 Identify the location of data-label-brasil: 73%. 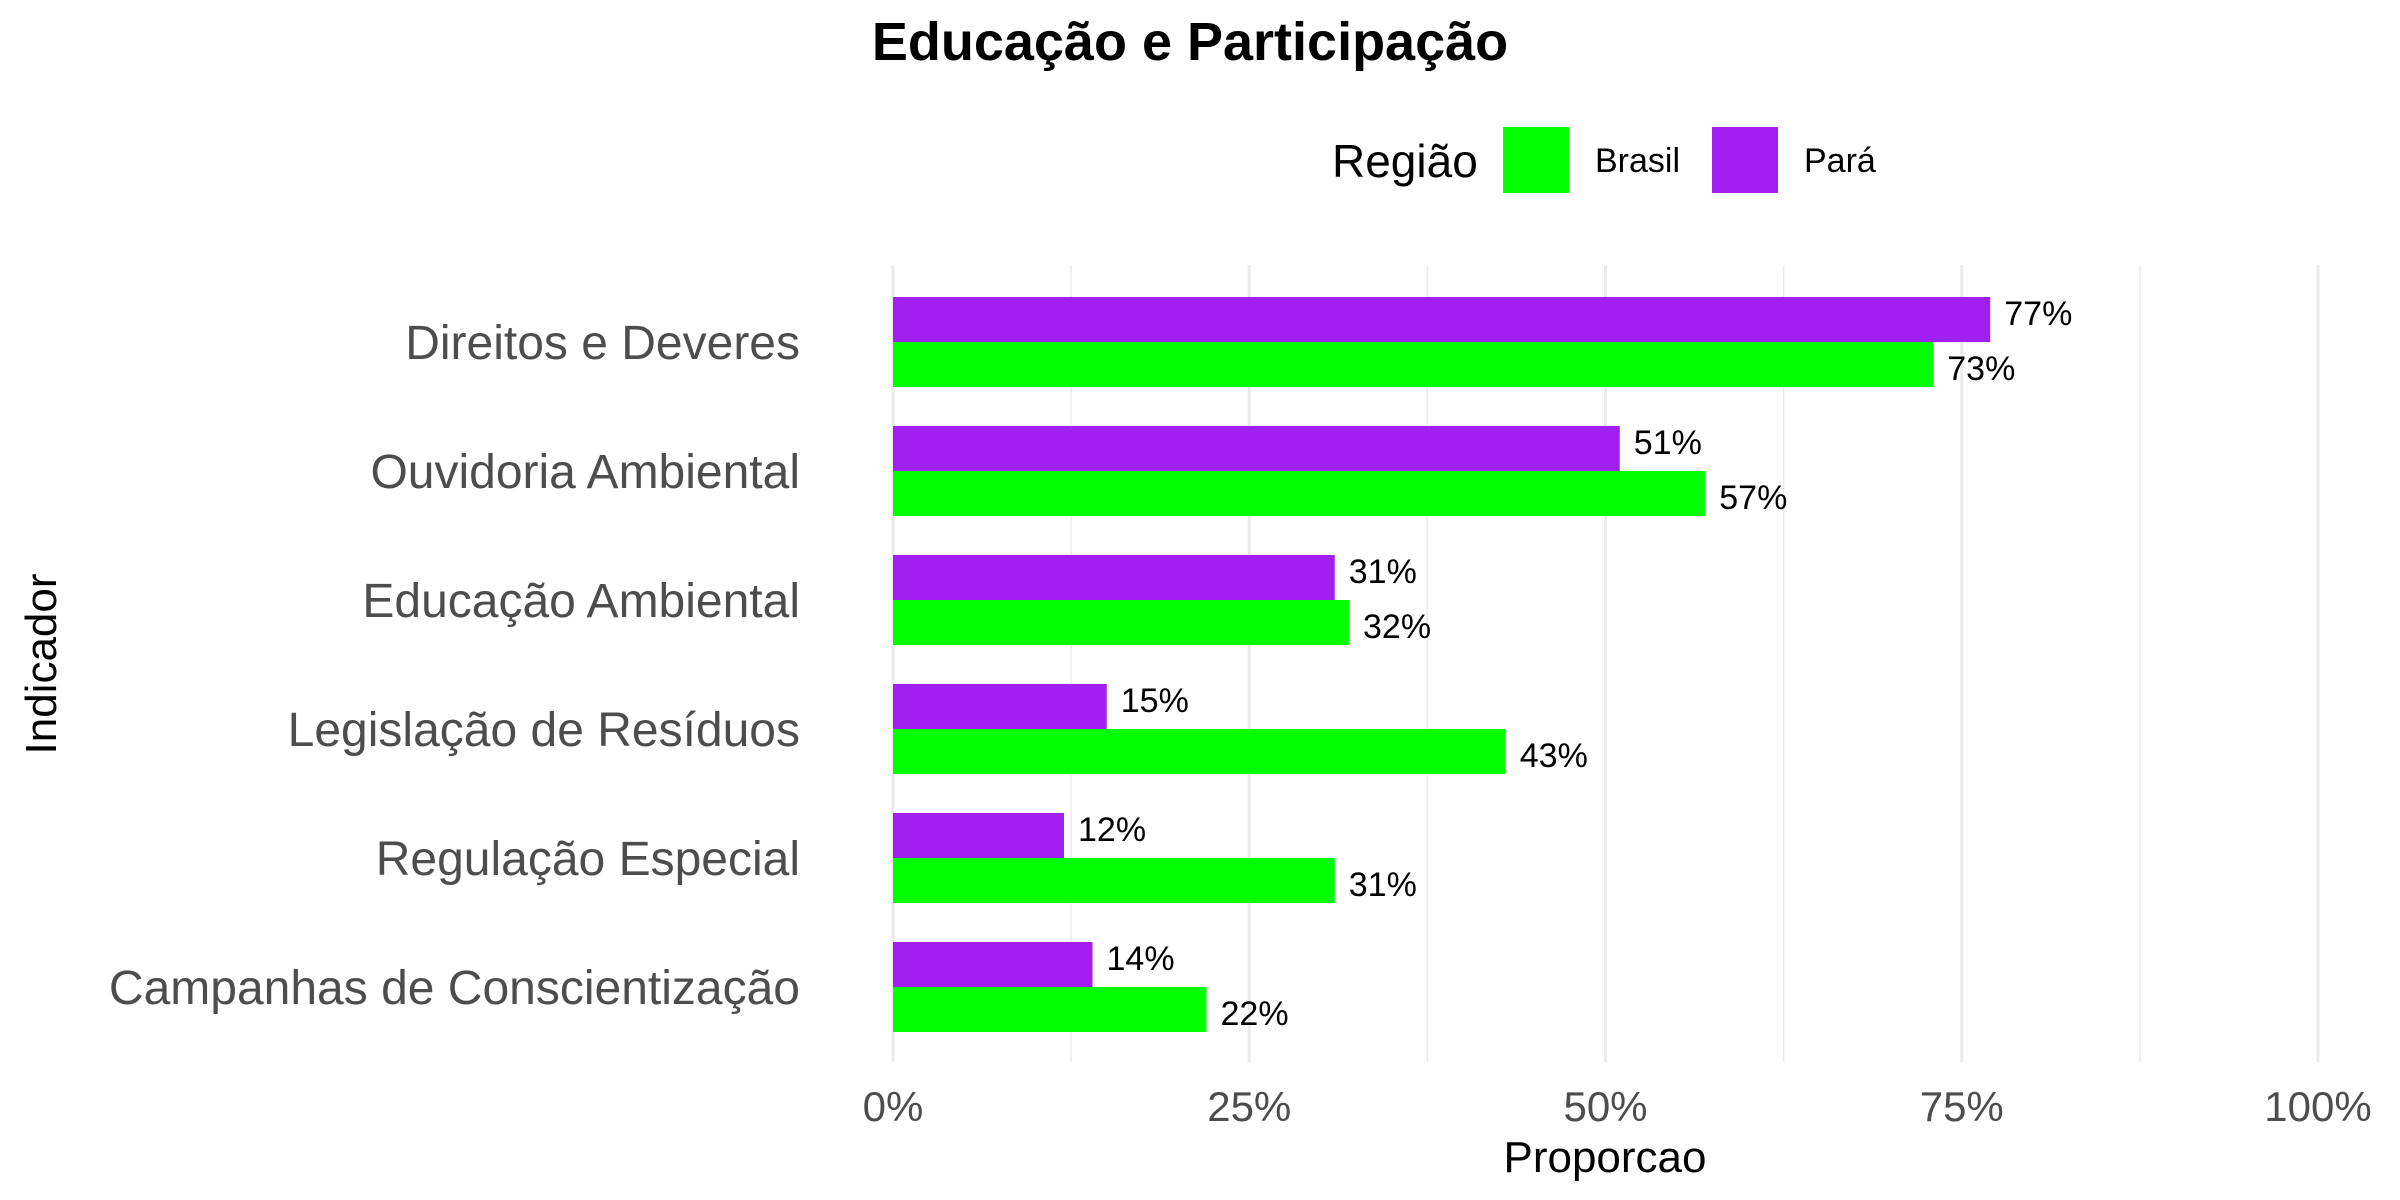
(1981, 369).